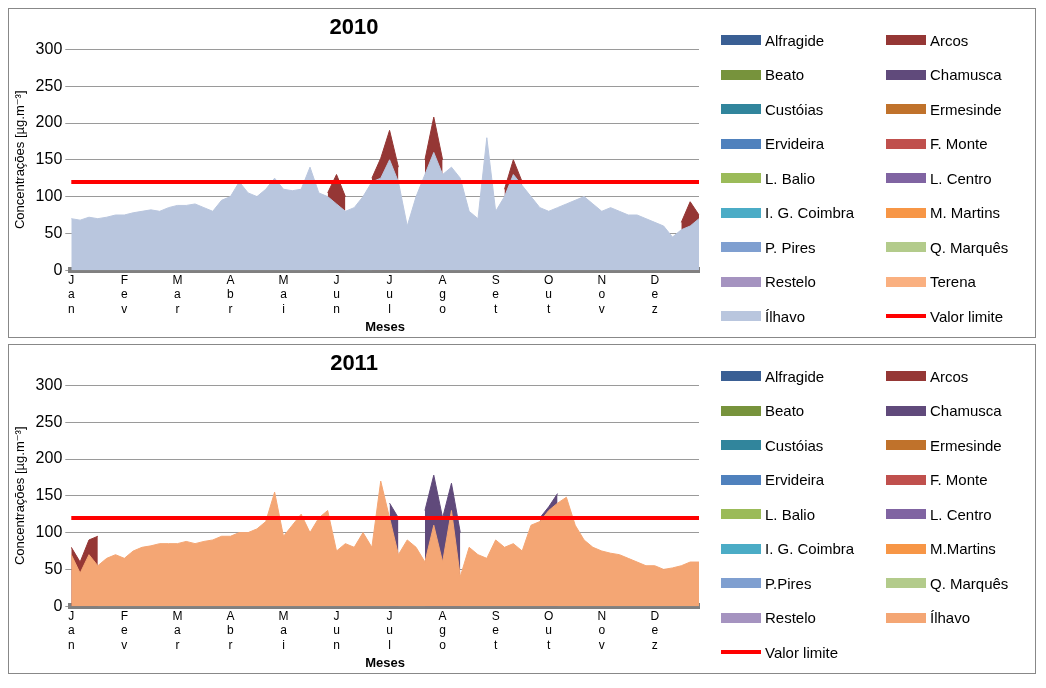  What do you see at coordinates (788, 583) in the screenshot?
I see `legend-label: P.Pires` at bounding box center [788, 583].